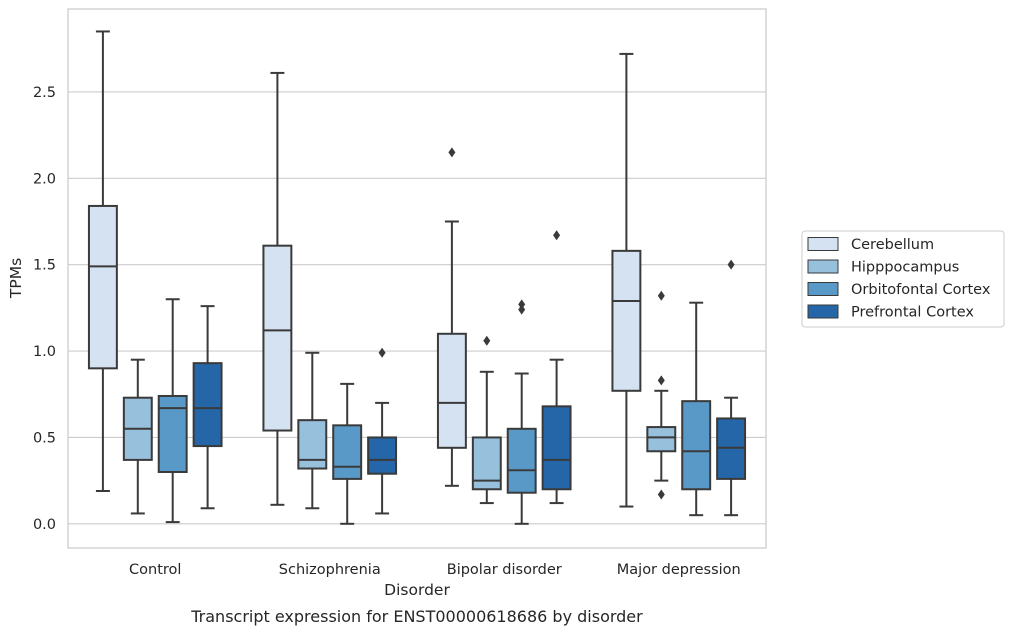  I want to click on y-tick-label: 2.5, so click(44, 93).